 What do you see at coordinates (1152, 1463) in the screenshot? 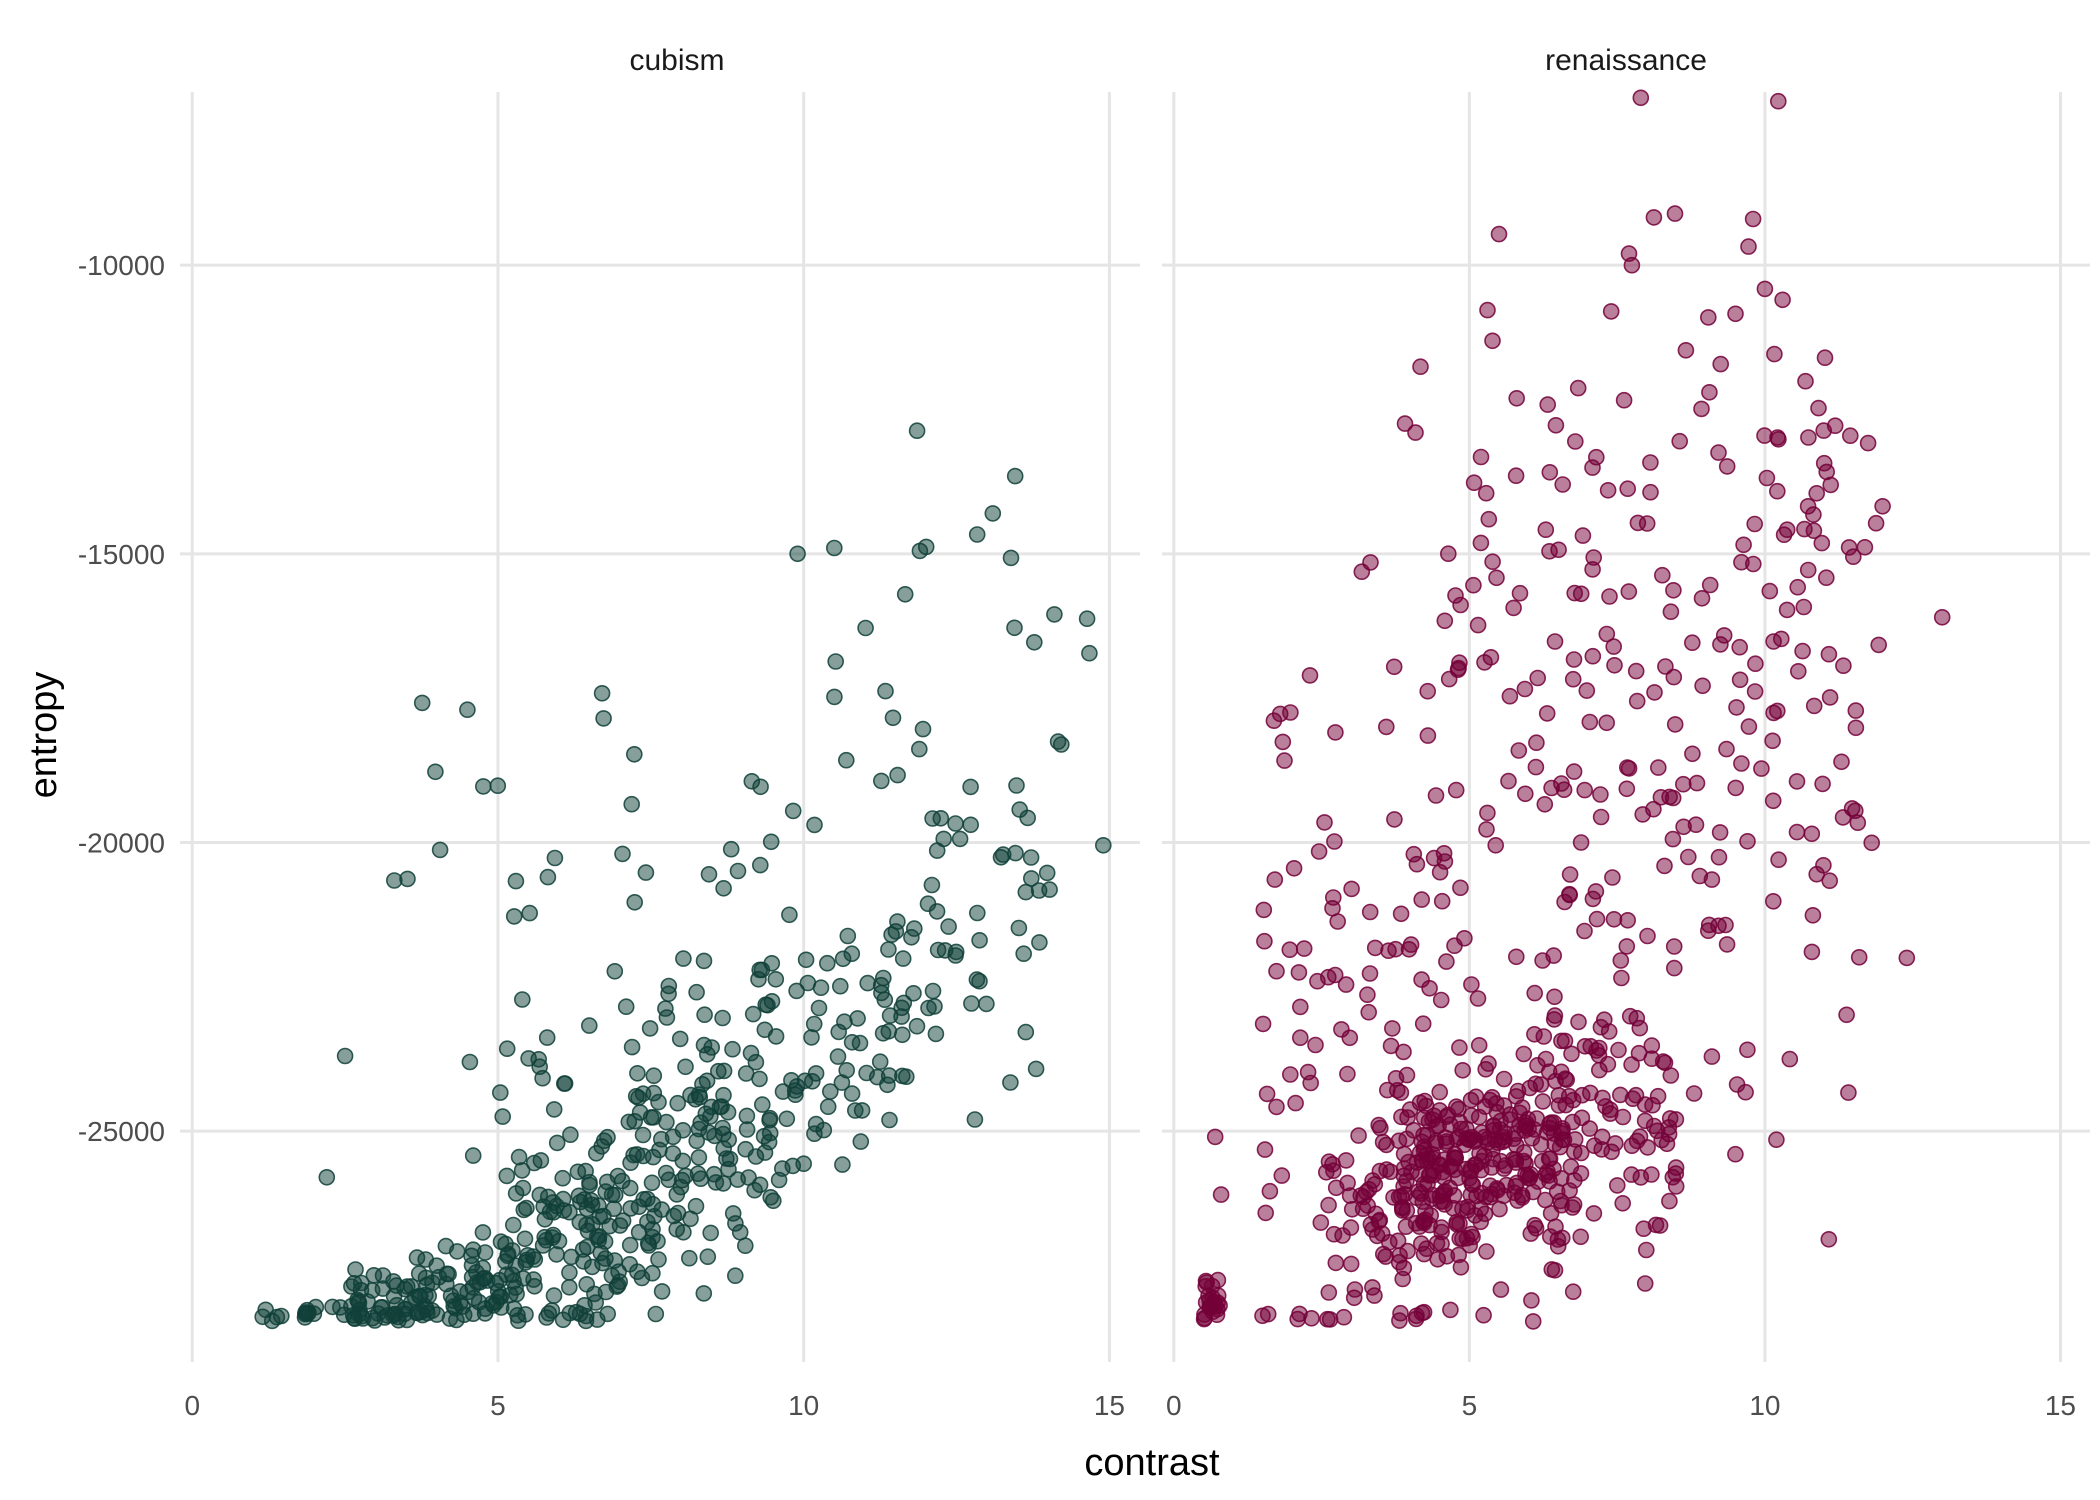
I see `x-axis-title: contrast` at bounding box center [1152, 1463].